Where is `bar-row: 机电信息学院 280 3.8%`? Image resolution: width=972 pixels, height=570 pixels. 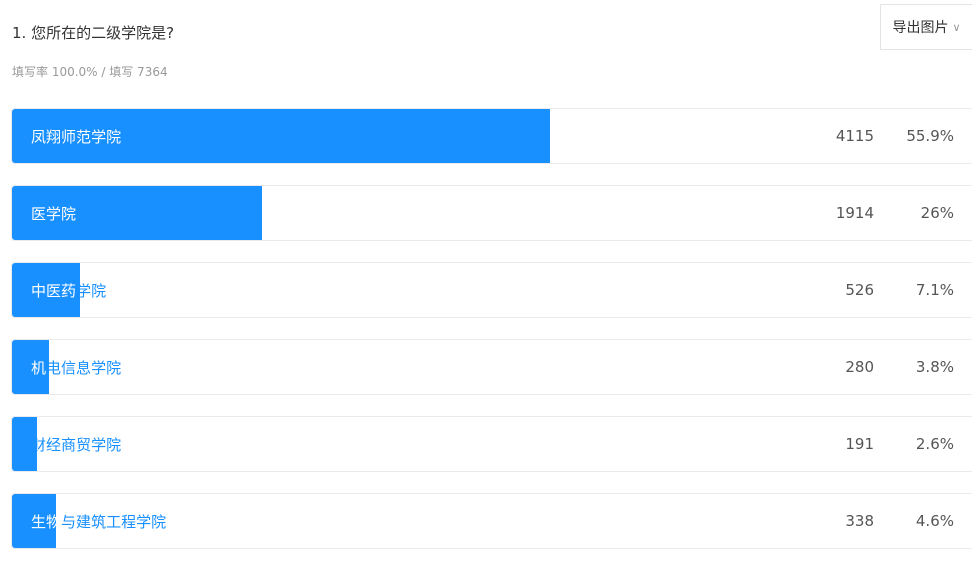
bar-row: 机电信息学院 280 3.8% is located at coordinates (491, 367).